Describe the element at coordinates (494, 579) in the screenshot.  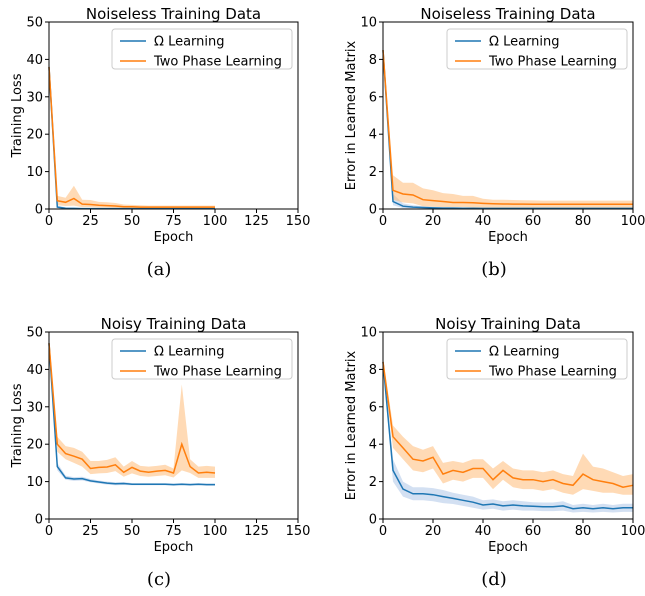
I see `caption-d: (d)` at that location.